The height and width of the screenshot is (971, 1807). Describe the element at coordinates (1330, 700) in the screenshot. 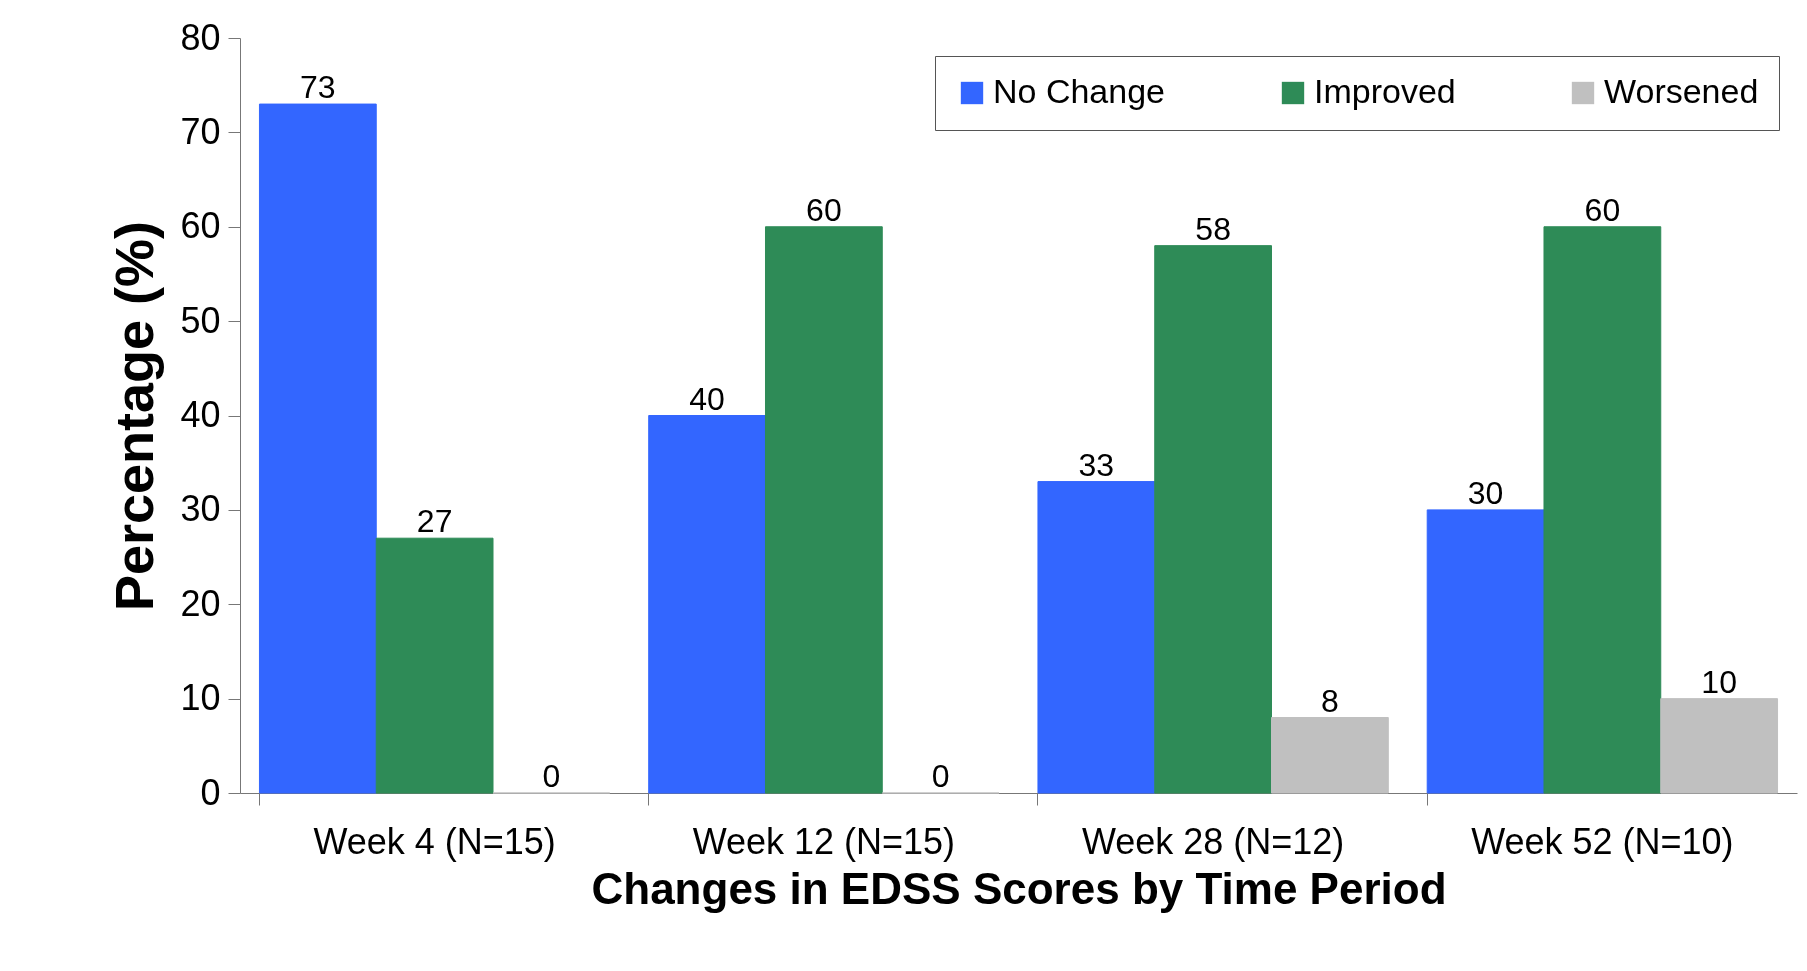

I see `data-label: 8` at that location.